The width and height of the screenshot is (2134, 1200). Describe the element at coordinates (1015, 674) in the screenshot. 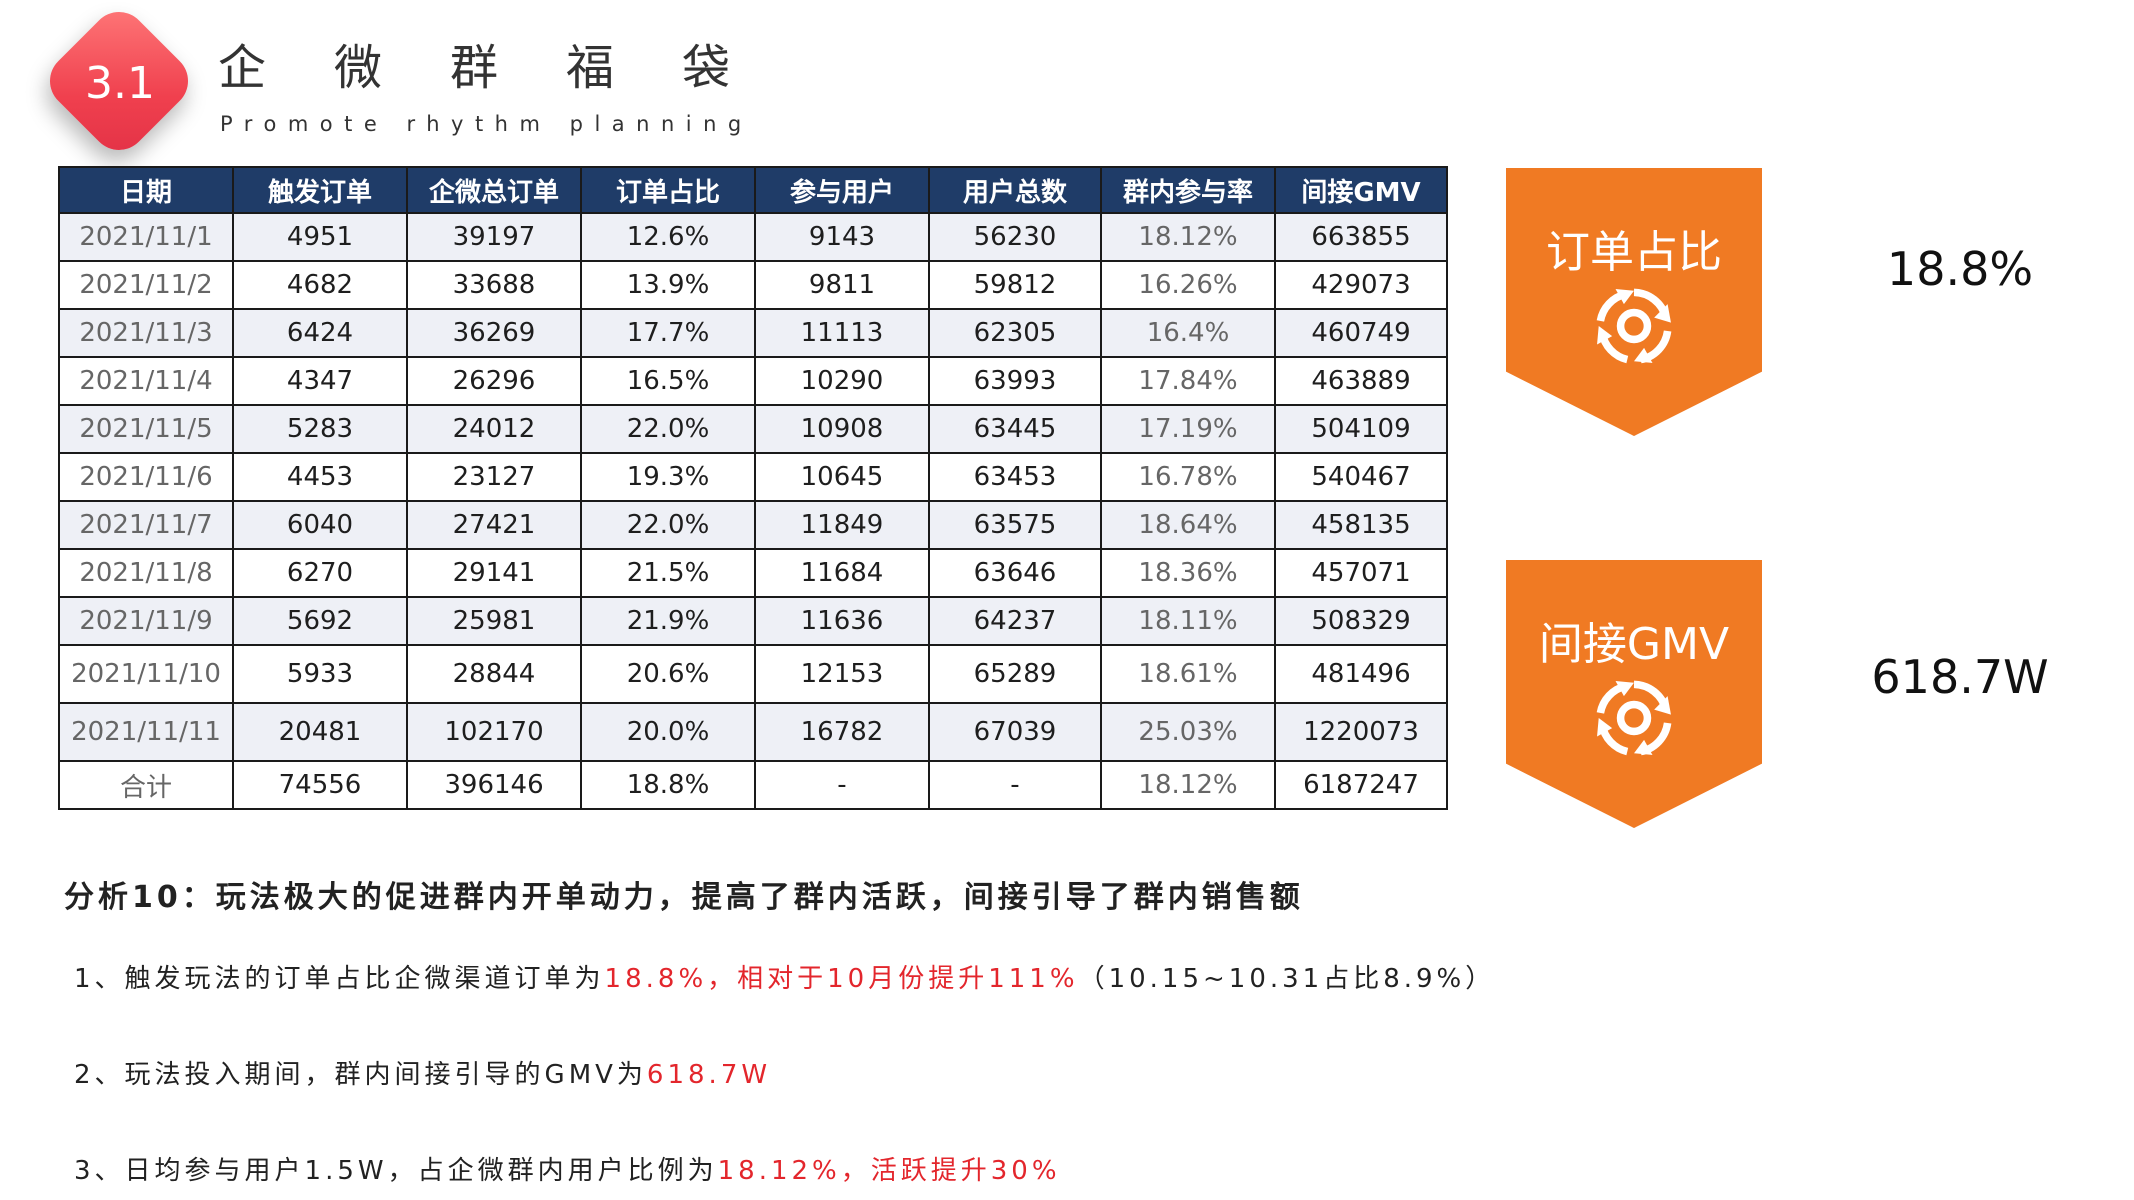

I see `table-cell: 65289` at that location.